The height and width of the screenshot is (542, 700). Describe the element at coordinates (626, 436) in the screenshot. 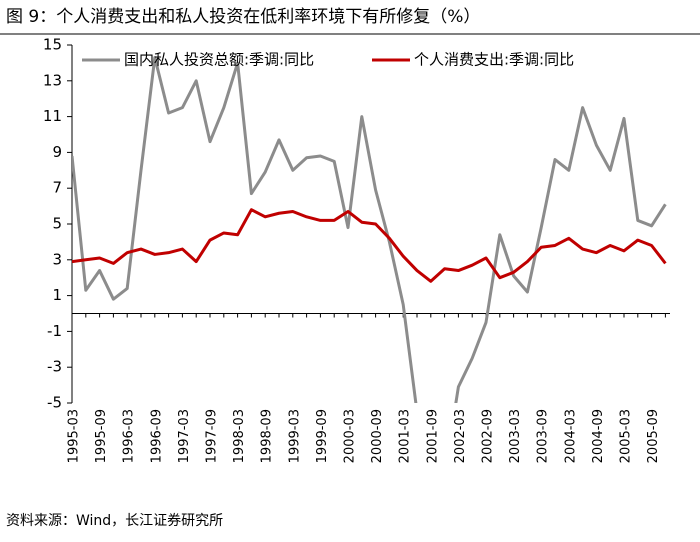

I see `x-tick-label: 2005-03` at that location.